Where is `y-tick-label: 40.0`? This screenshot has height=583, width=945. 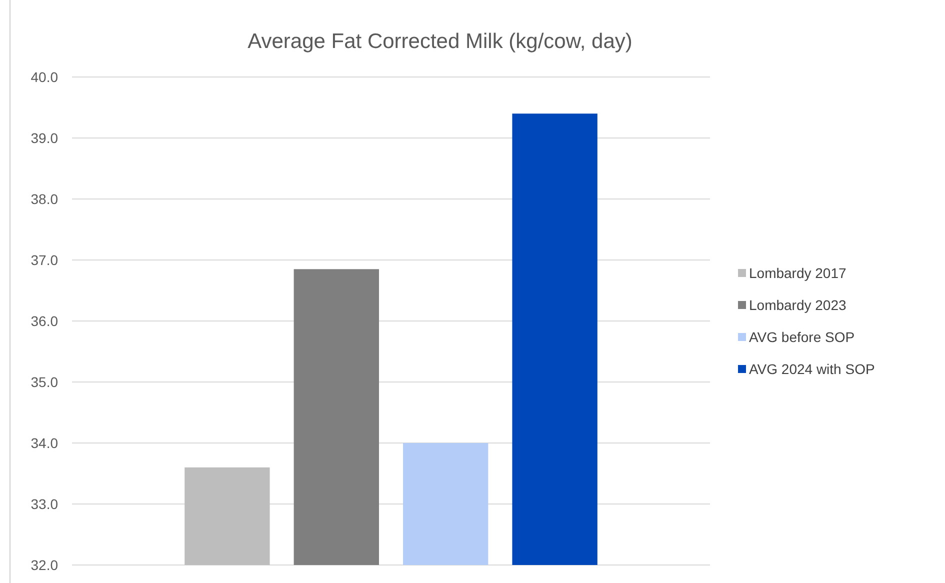 y-tick-label: 40.0 is located at coordinates (44, 76).